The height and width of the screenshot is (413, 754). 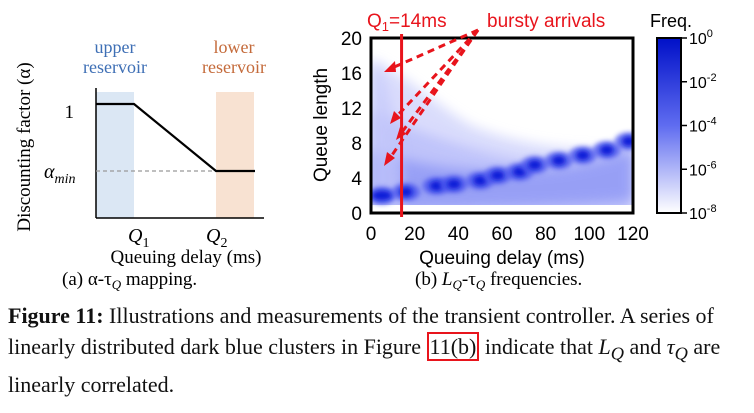 I want to click on tick-label-alpha-min: αmin, so click(x=60, y=174).